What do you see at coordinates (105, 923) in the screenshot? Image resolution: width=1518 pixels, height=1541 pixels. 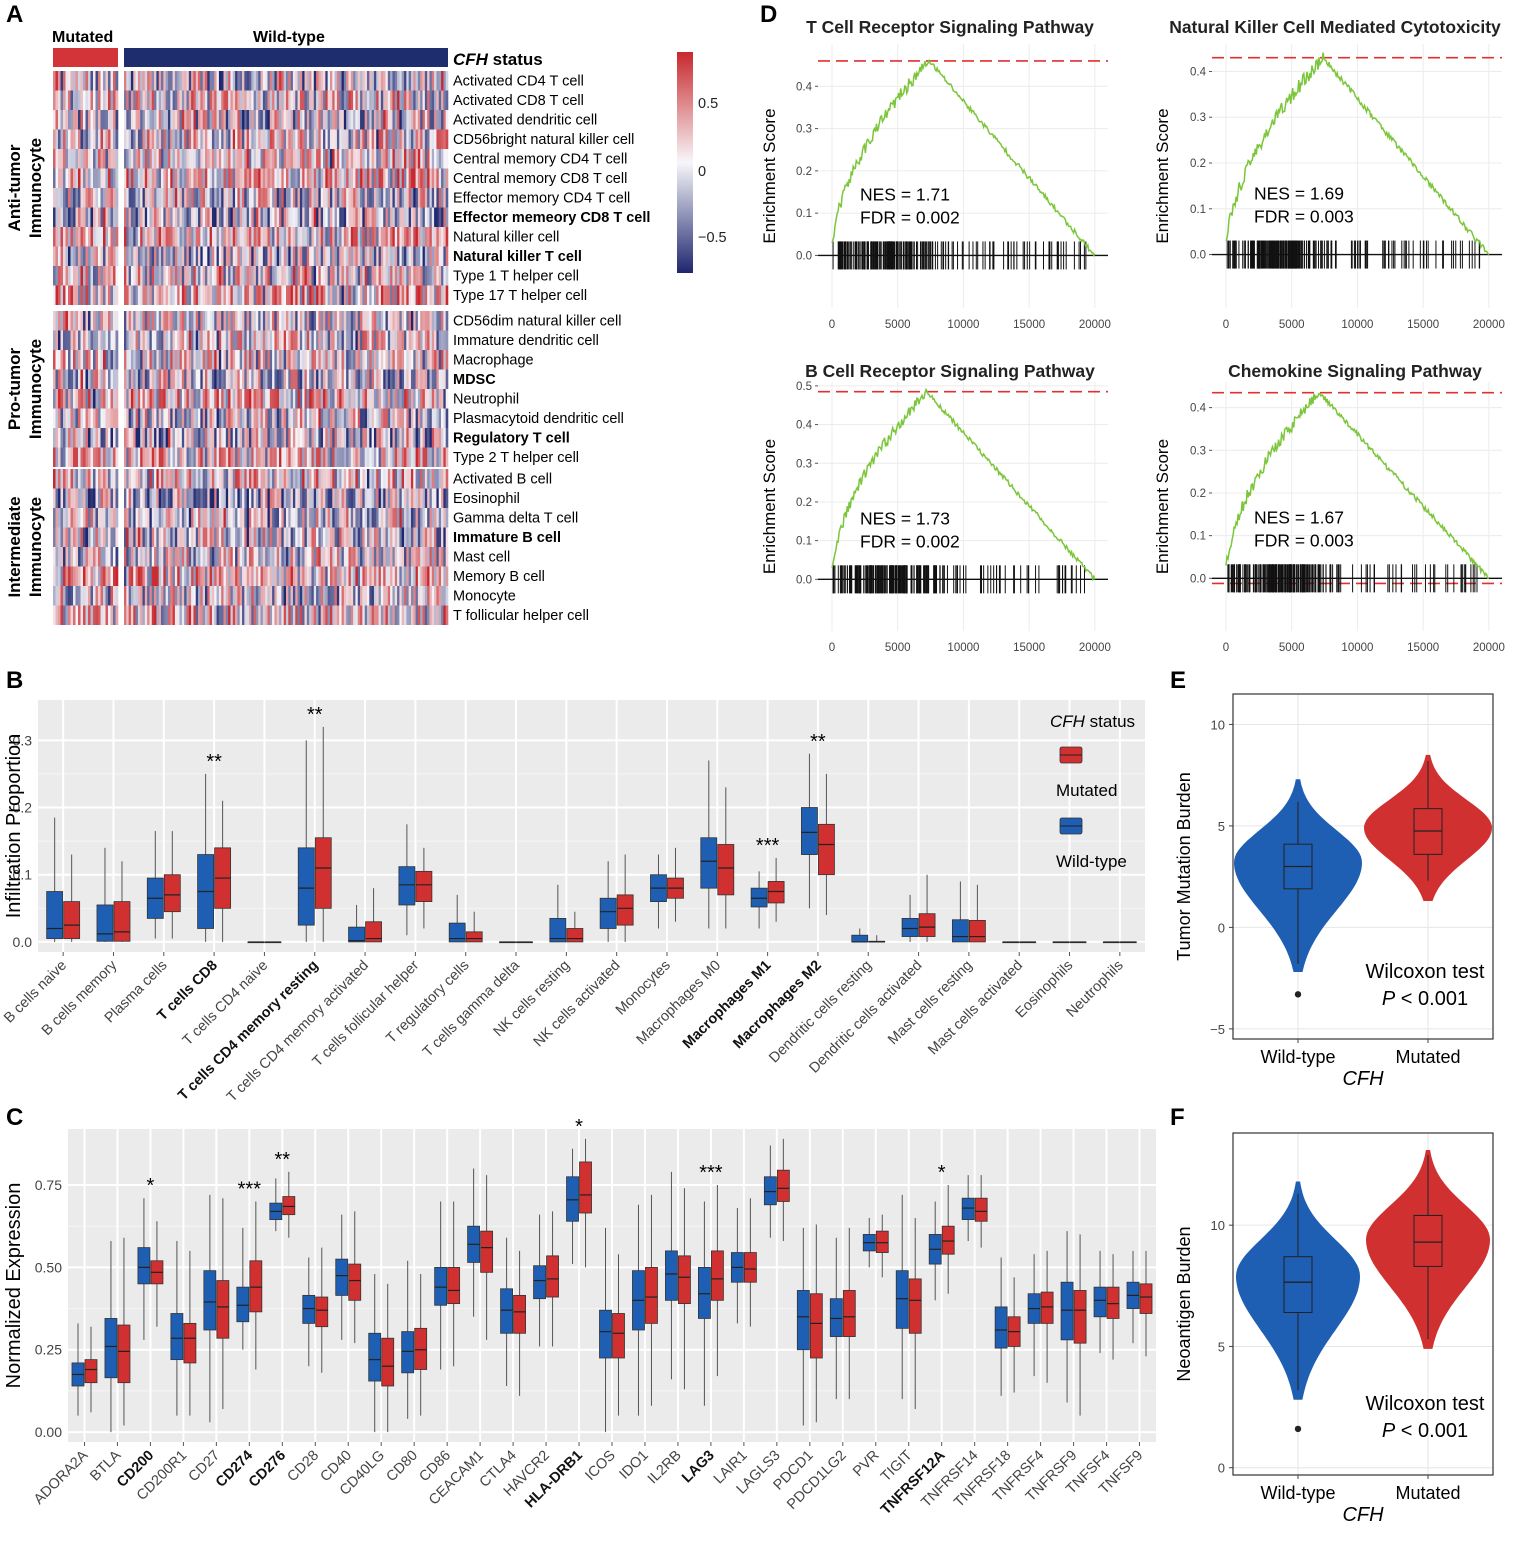 I see `wild-type-box` at bounding box center [105, 923].